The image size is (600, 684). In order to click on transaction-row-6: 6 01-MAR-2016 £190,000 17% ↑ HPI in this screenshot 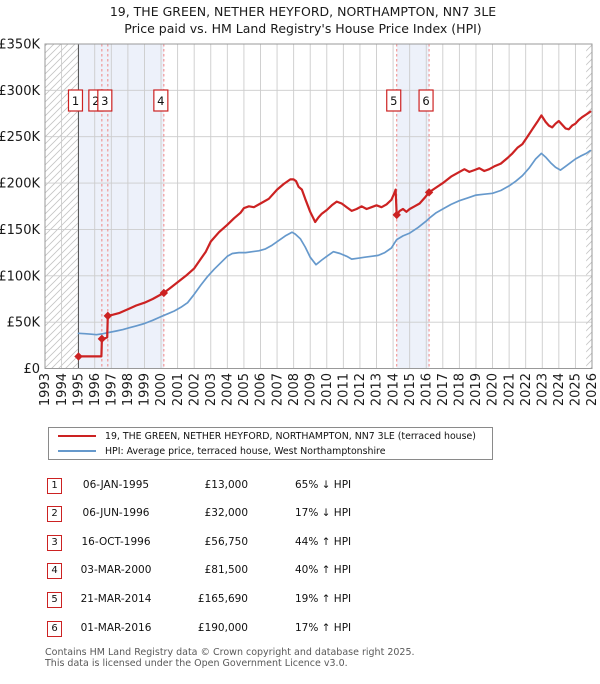, I will do `click(300, 629)`.